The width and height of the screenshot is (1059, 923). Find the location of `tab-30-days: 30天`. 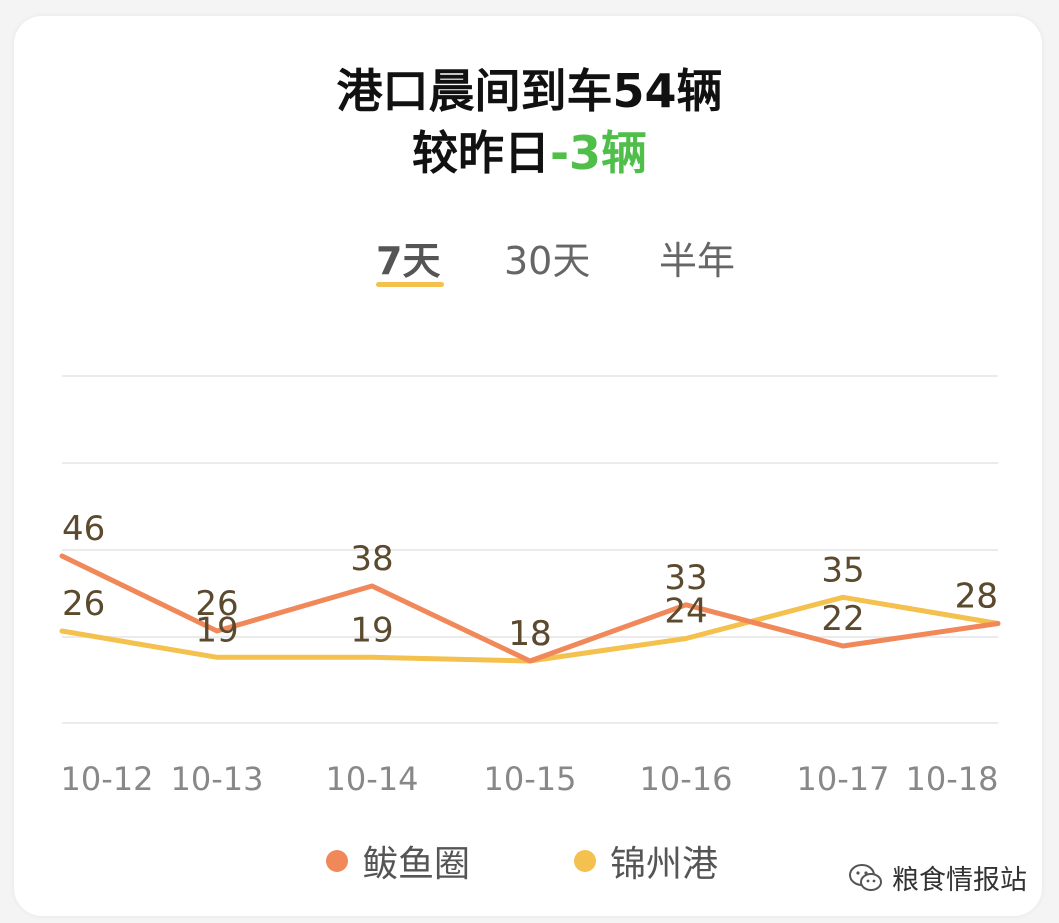

tab-30-days: 30天 is located at coordinates (547, 261).